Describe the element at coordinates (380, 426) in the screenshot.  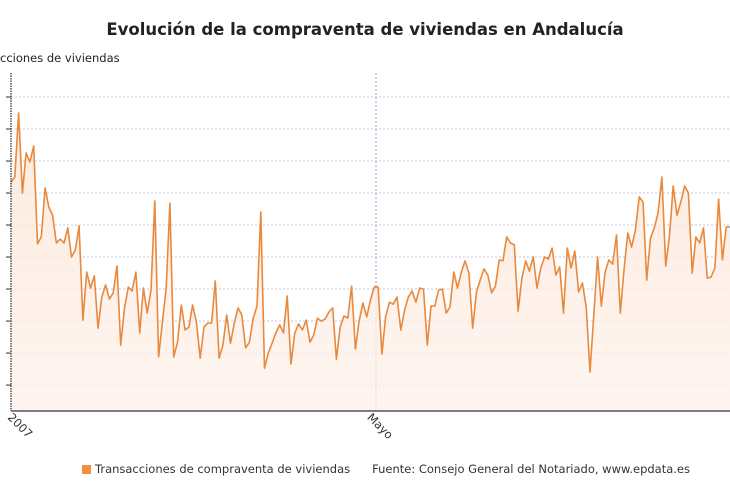
I see `x-tick-label: Mayo` at that location.